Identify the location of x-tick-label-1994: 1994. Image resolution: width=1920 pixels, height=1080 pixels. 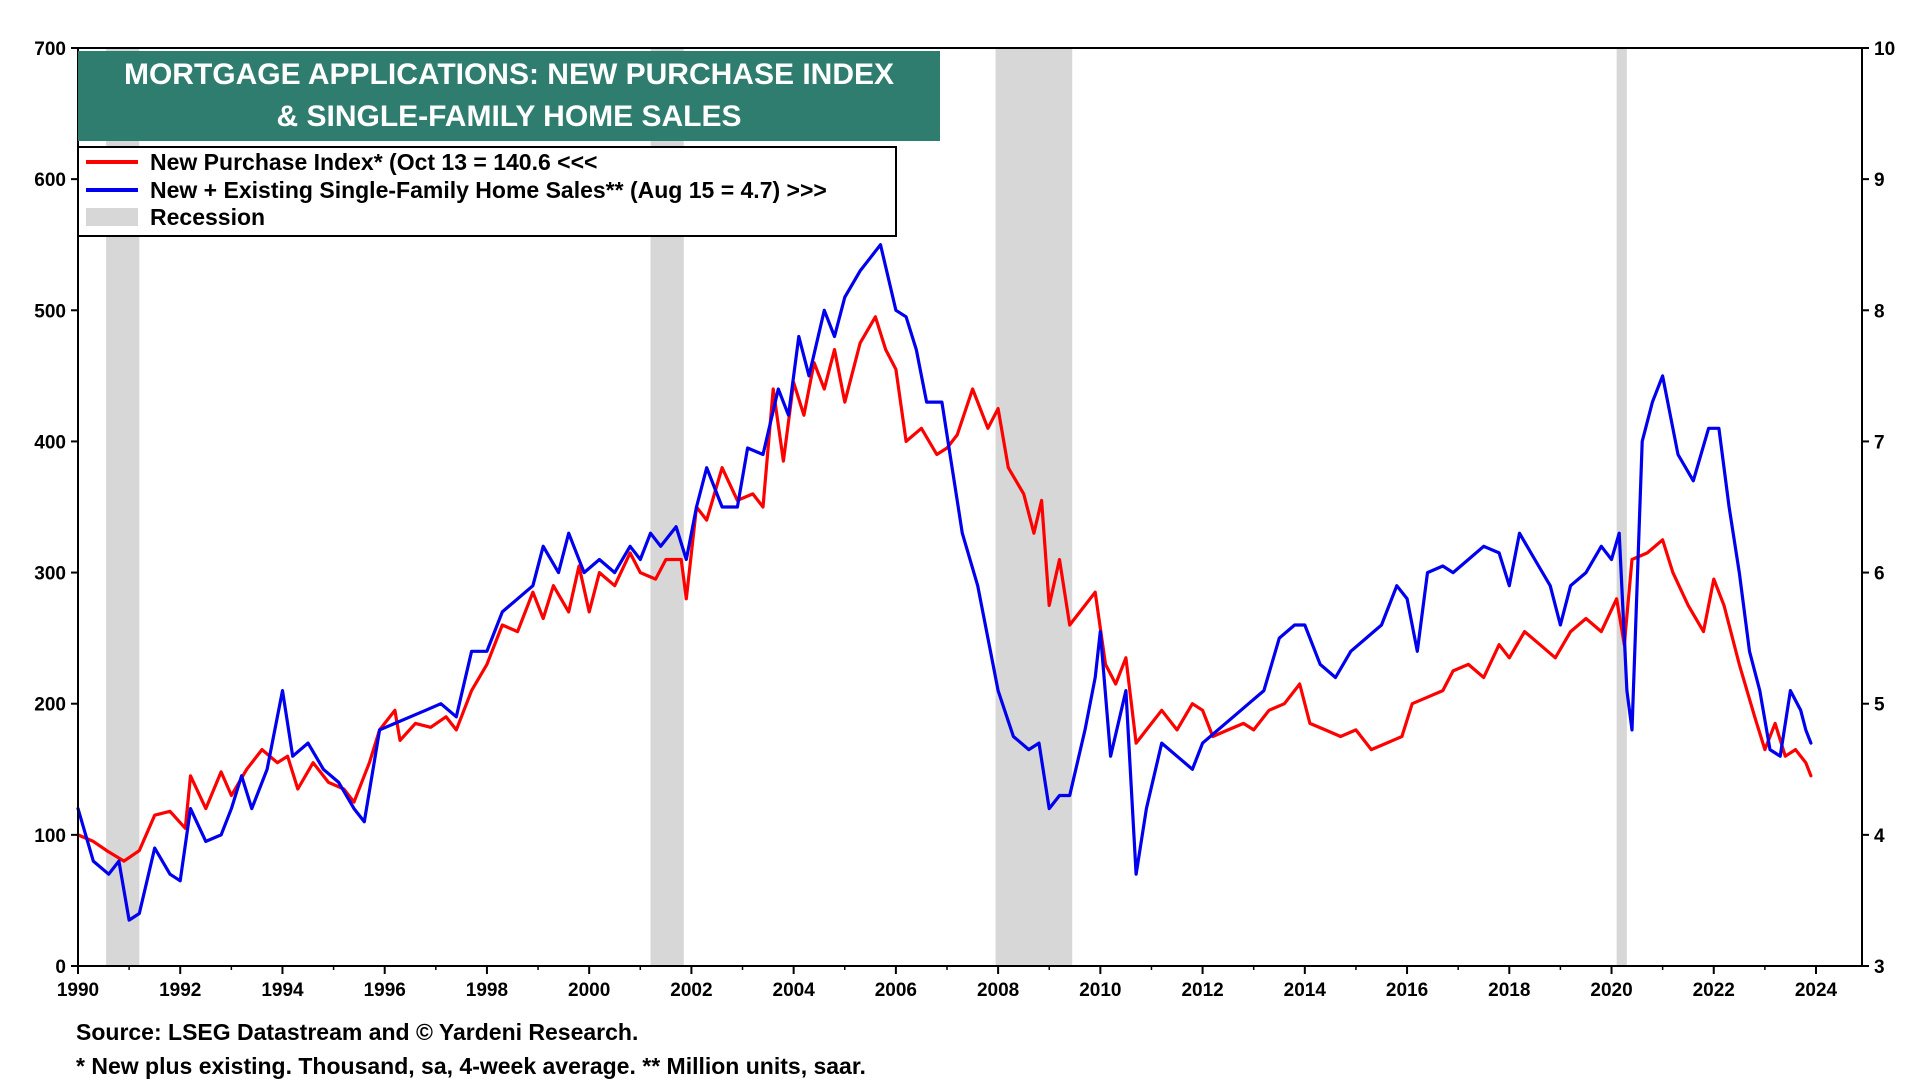
(282, 990).